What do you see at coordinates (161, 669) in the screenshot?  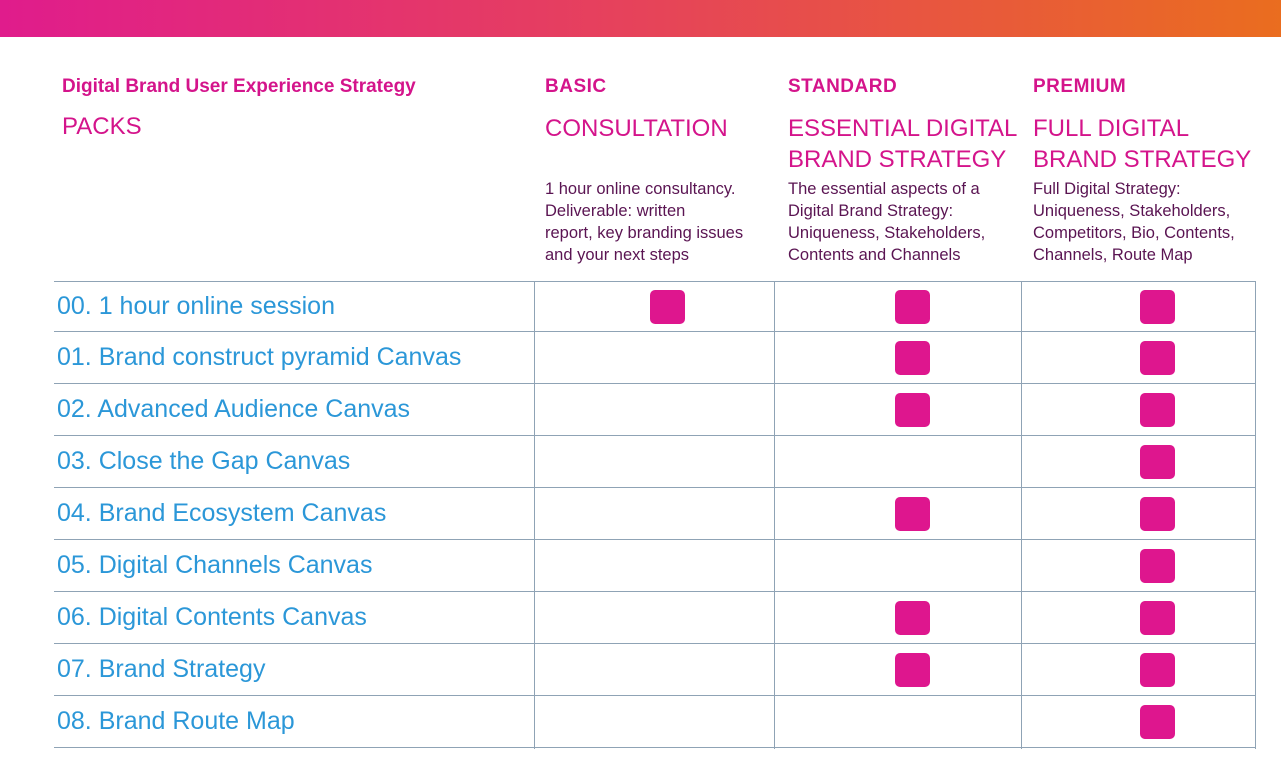 I see `feature-label: 07. Brand Strategy` at bounding box center [161, 669].